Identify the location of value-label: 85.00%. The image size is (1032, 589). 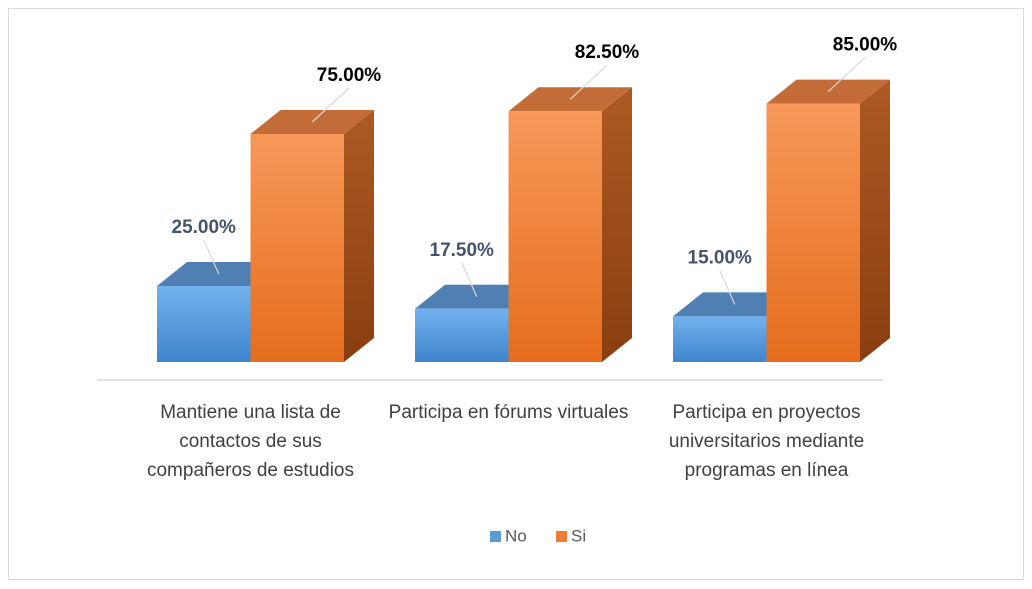
(865, 45).